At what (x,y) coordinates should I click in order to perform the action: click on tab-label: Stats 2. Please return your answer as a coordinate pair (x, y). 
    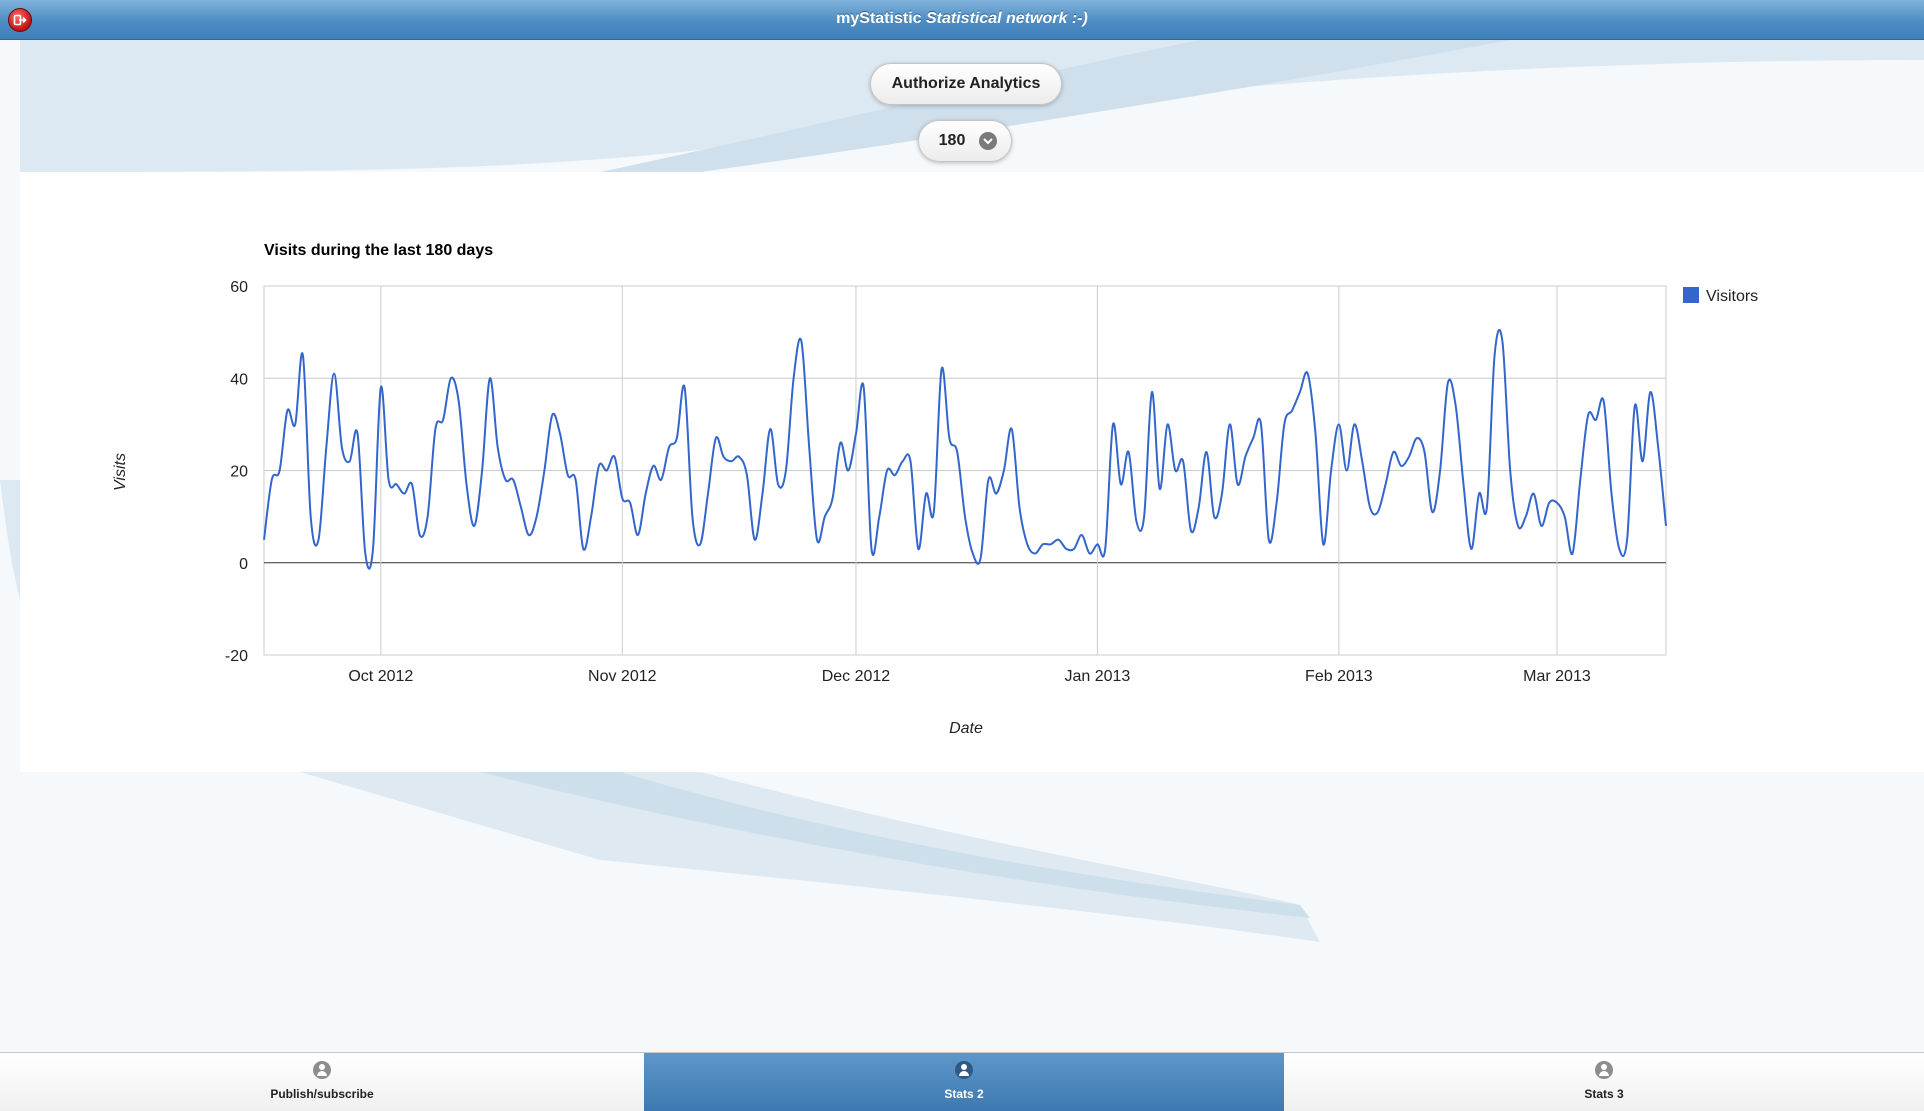
    Looking at the image, I should click on (964, 1094).